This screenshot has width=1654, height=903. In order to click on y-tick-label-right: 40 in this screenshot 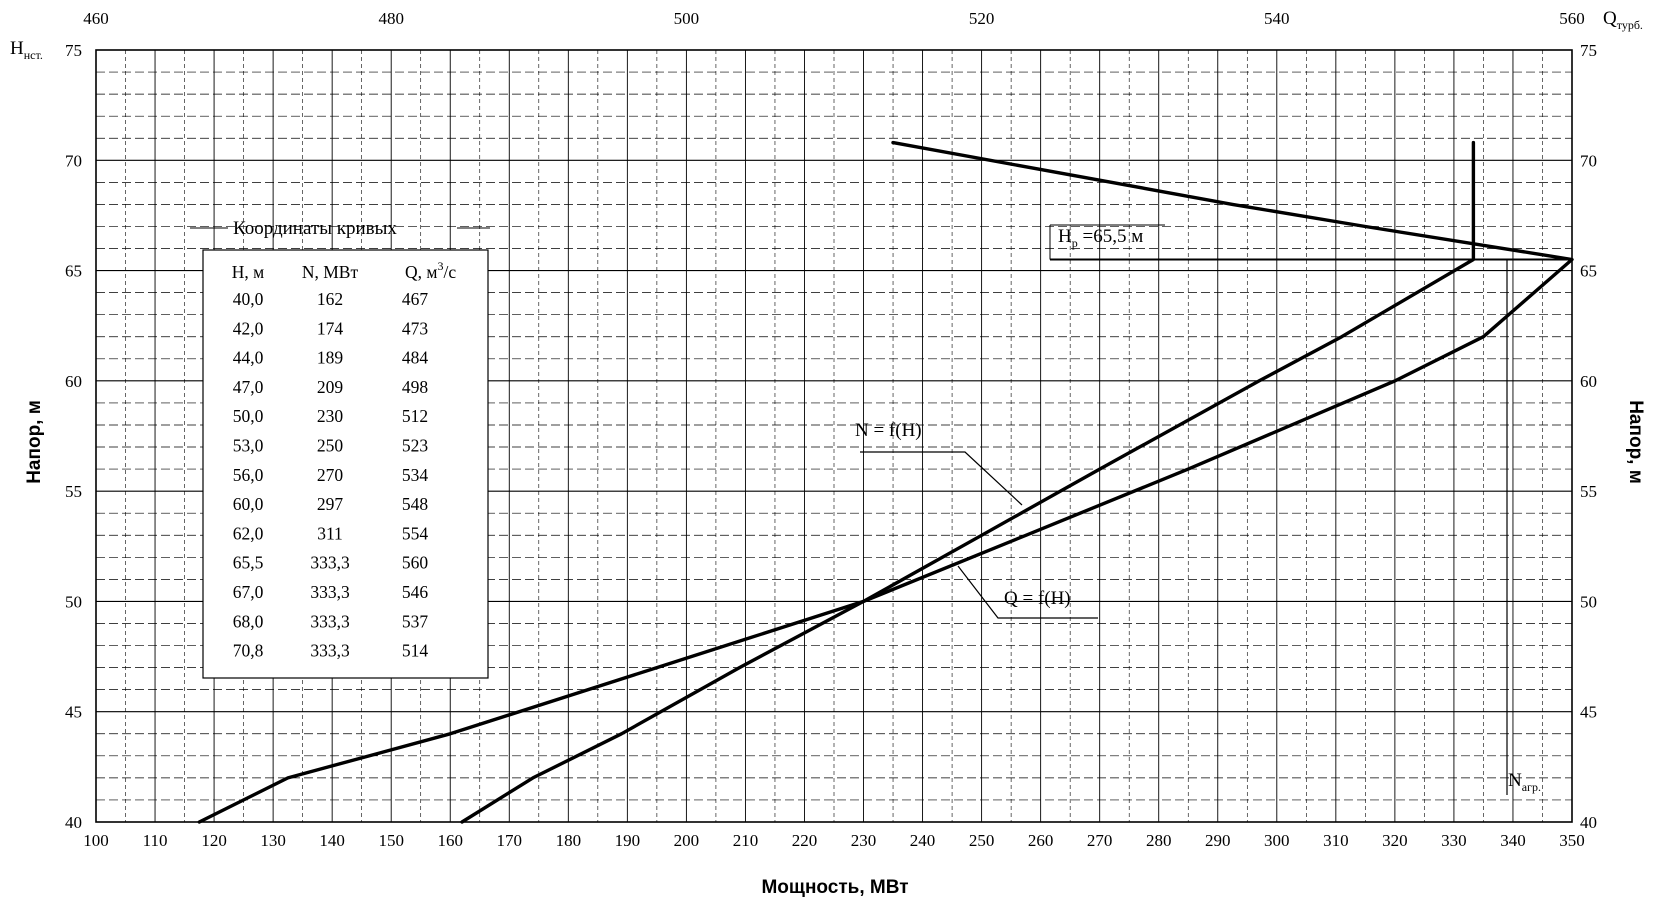, I will do `click(1588, 822)`.